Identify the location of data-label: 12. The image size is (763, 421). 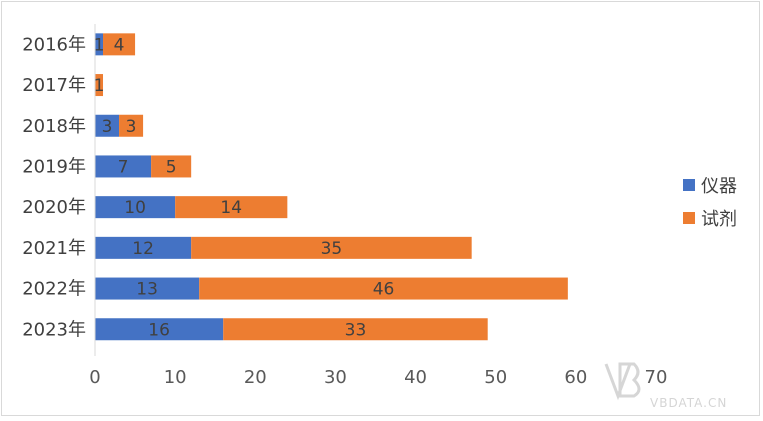
(143, 249).